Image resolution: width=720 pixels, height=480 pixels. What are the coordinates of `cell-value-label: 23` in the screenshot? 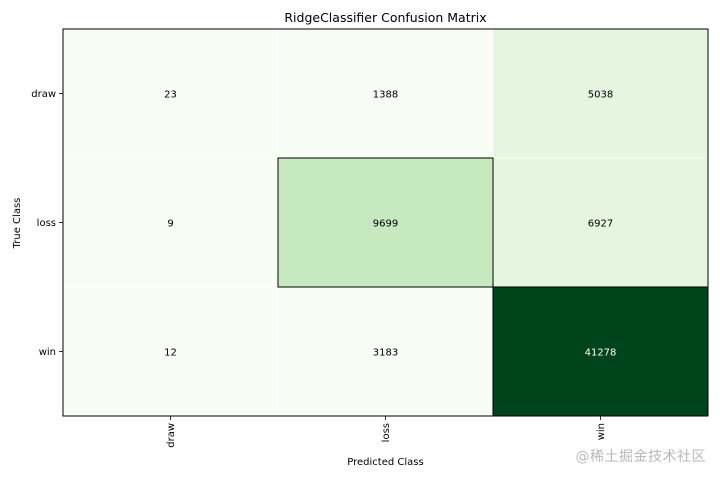 It's located at (170, 95).